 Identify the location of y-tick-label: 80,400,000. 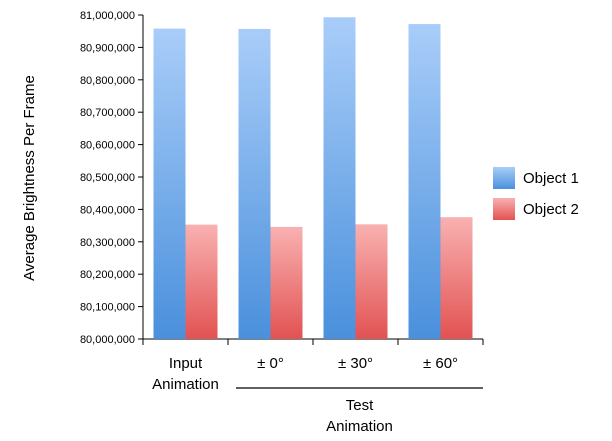
(107, 210).